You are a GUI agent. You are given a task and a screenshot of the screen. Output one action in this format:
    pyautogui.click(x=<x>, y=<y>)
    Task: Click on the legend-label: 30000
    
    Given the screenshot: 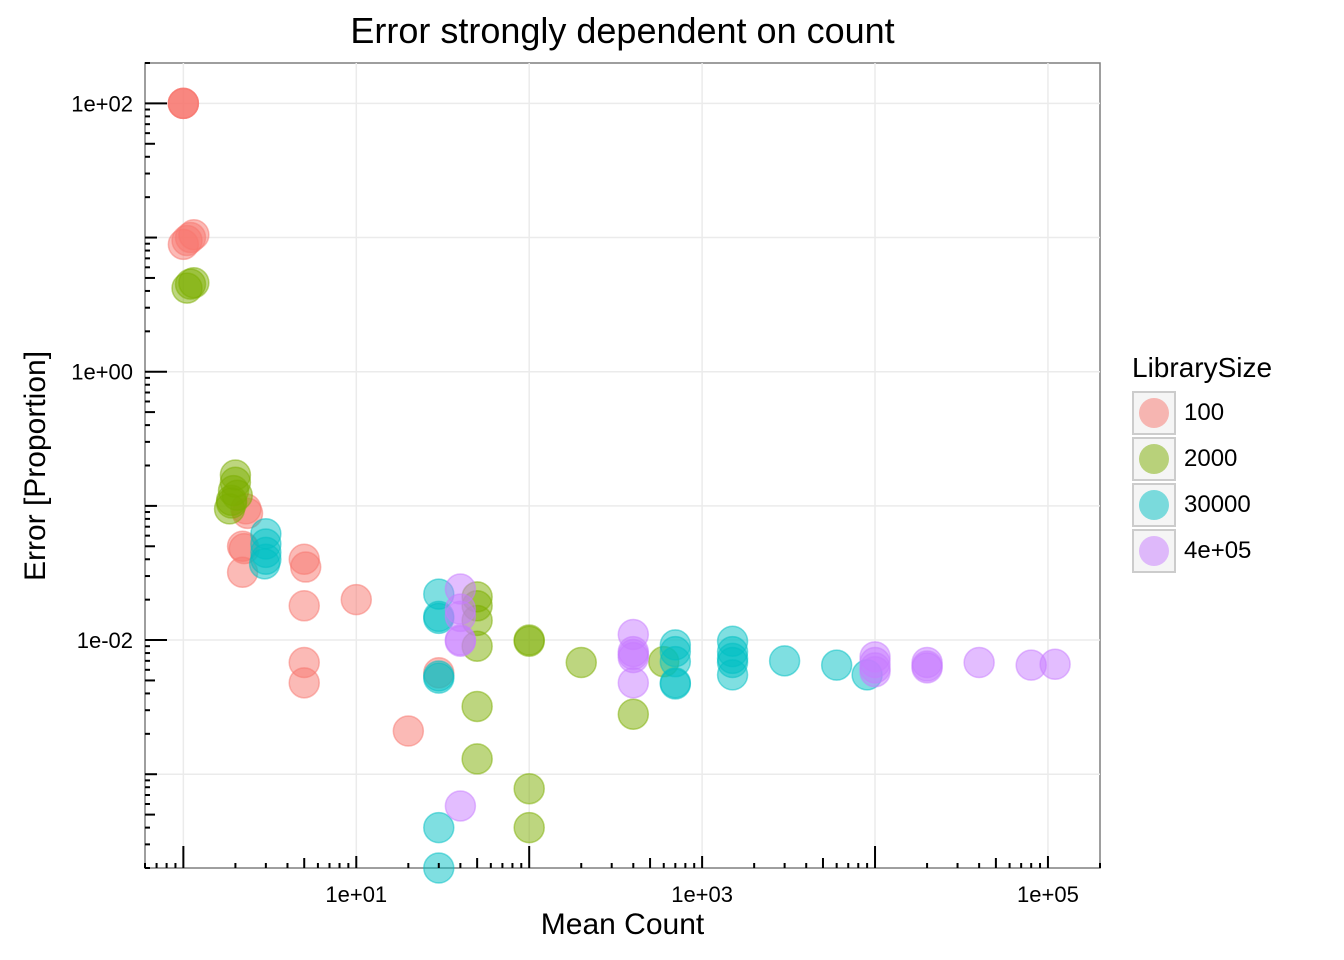 What is the action you would take?
    pyautogui.click(x=1217, y=504)
    